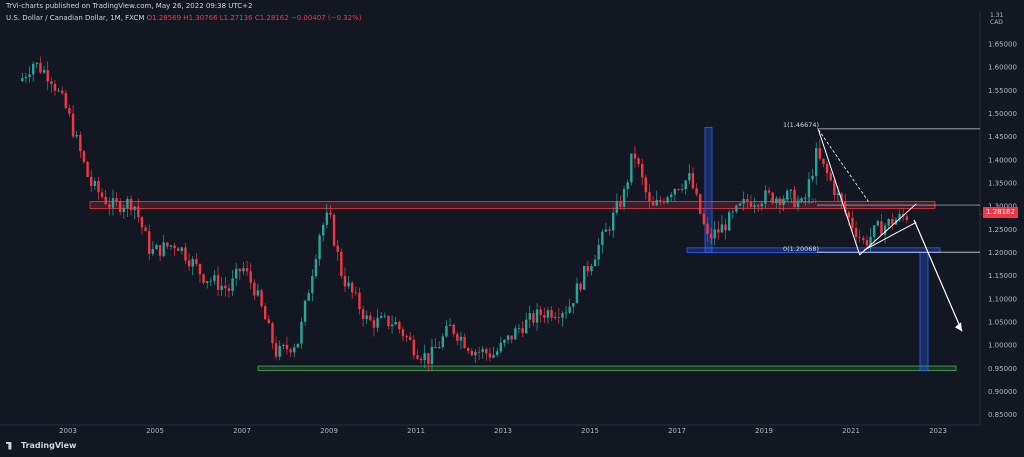  Describe the element at coordinates (1002, 415) in the screenshot. I see `y-tick-label: 0.85000` at that location.